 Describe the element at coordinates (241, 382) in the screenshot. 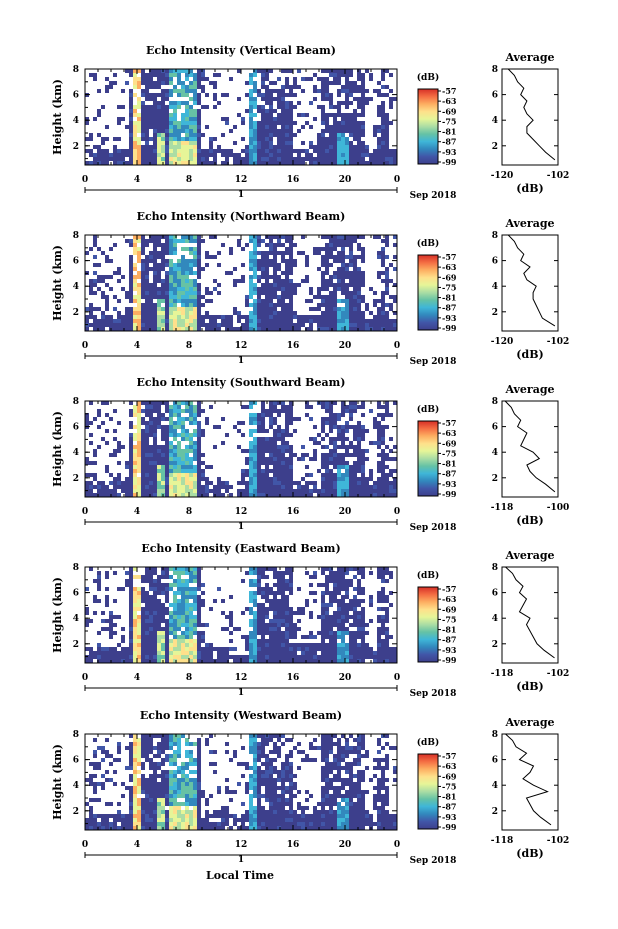

I see `panel-title: Echo Intensity (Southward Beam)` at that location.